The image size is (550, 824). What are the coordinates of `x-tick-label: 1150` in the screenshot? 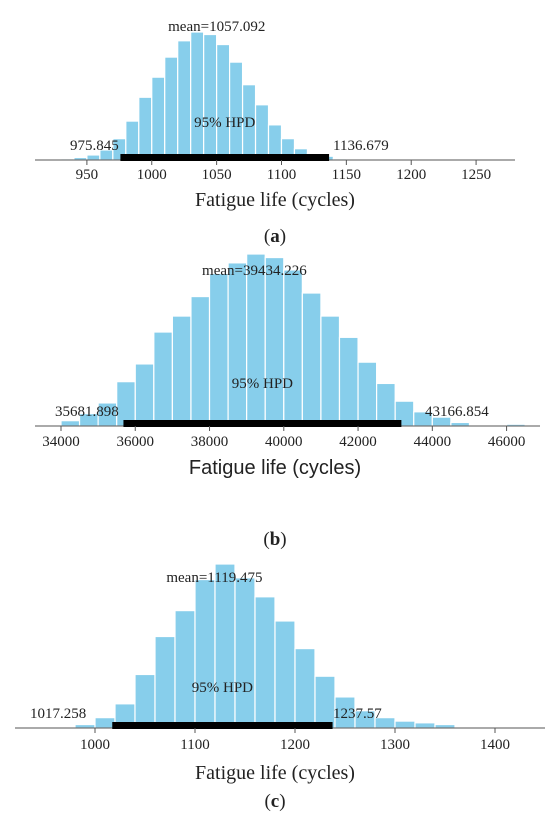 It's located at (346, 175).